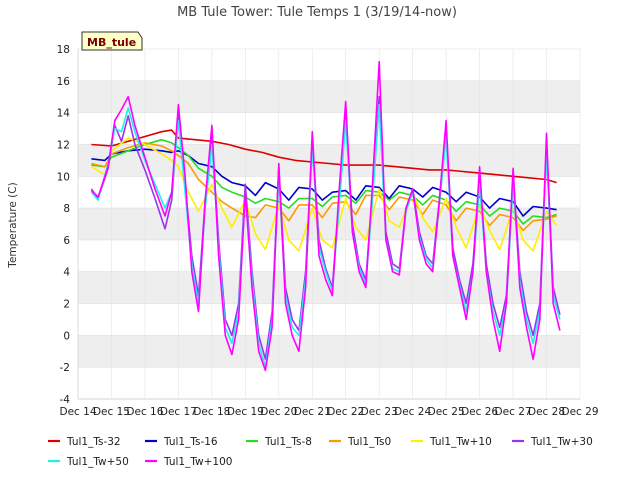  What do you see at coordinates (369, 442) in the screenshot?
I see `legend-label: Tul1_Ts0` at bounding box center [369, 442].